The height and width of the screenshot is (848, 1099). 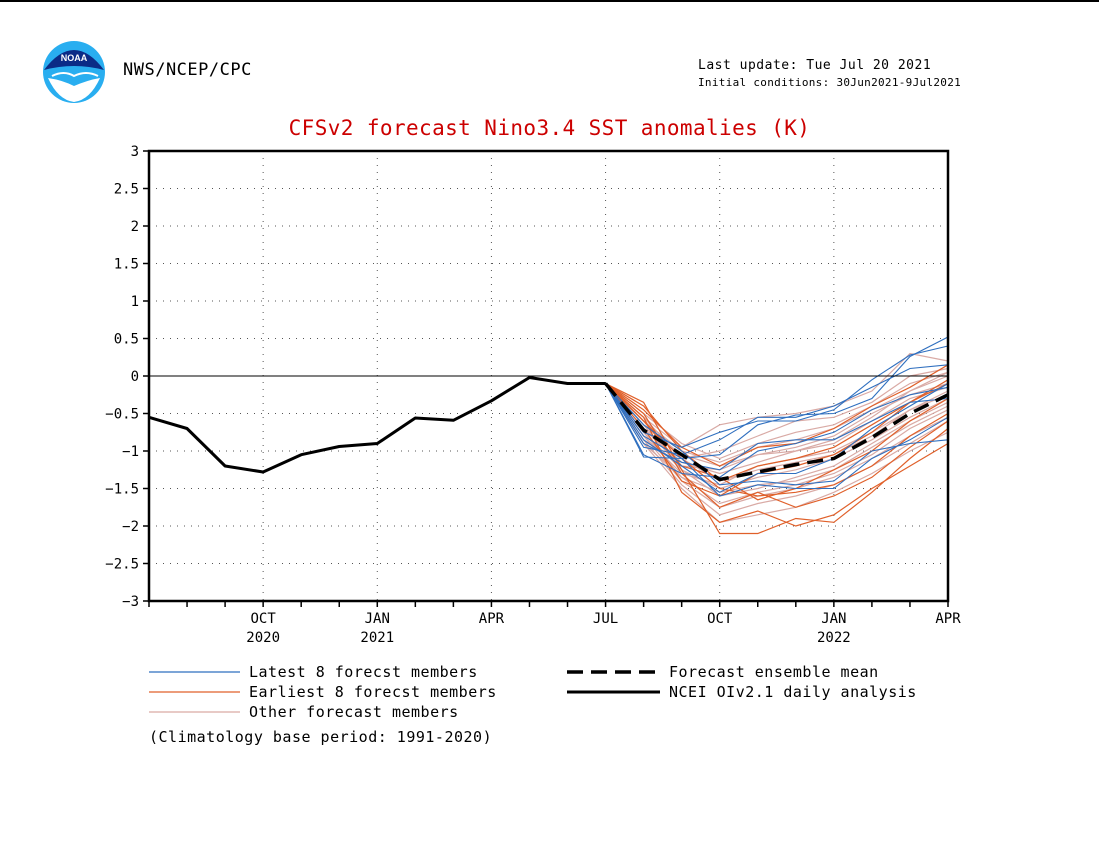 I want to click on noaa-logo-text: NOAA, so click(x=74, y=58).